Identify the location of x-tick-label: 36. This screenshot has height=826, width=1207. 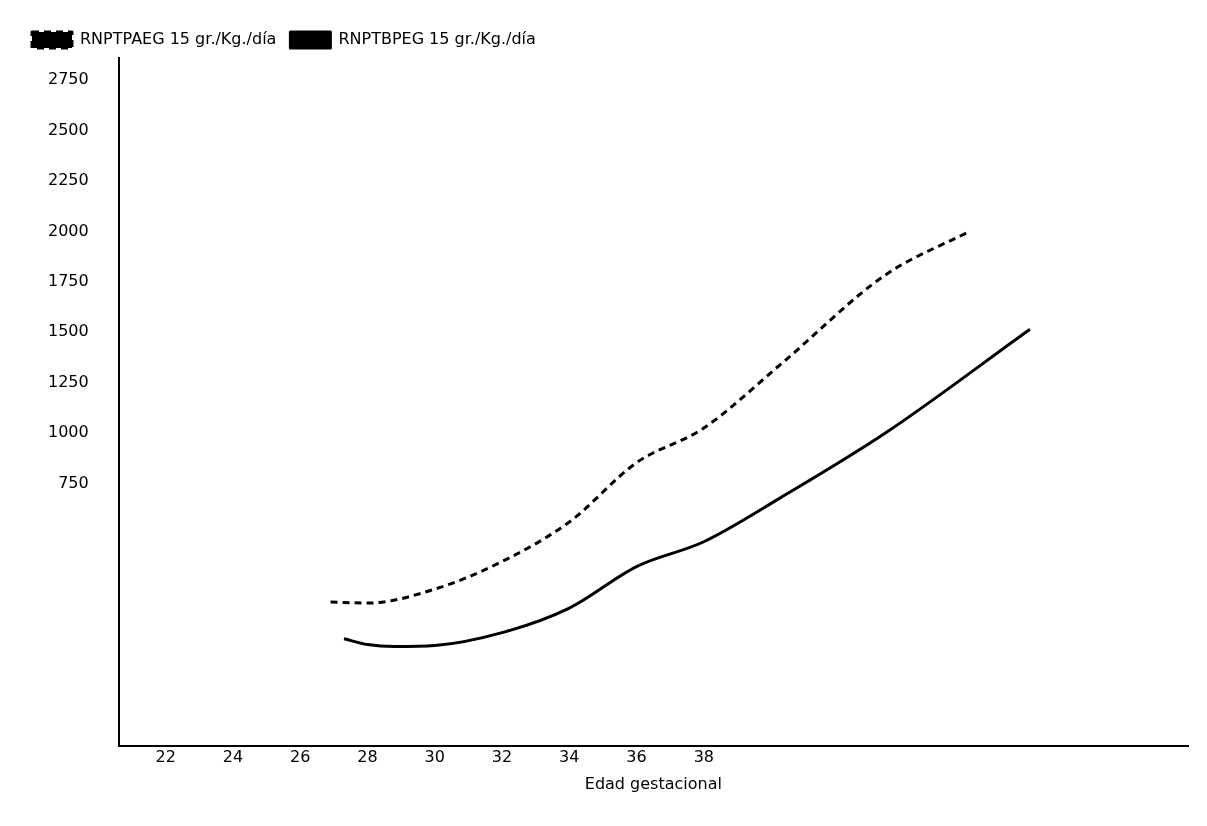
(636, 757).